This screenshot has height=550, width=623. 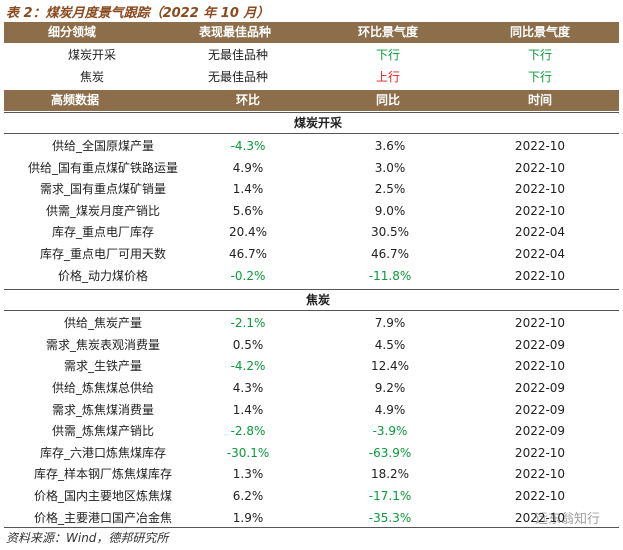 I want to click on cell: -63.9%, so click(x=390, y=452).